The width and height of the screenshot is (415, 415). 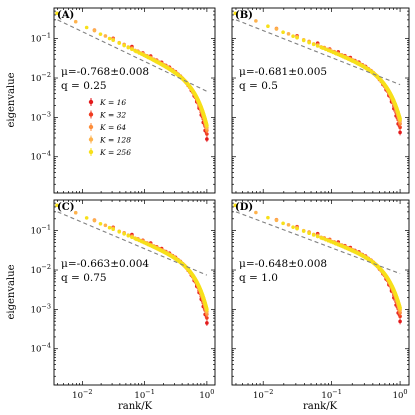 I want to click on y-tick-label: 10⁻², so click(x=41, y=269).